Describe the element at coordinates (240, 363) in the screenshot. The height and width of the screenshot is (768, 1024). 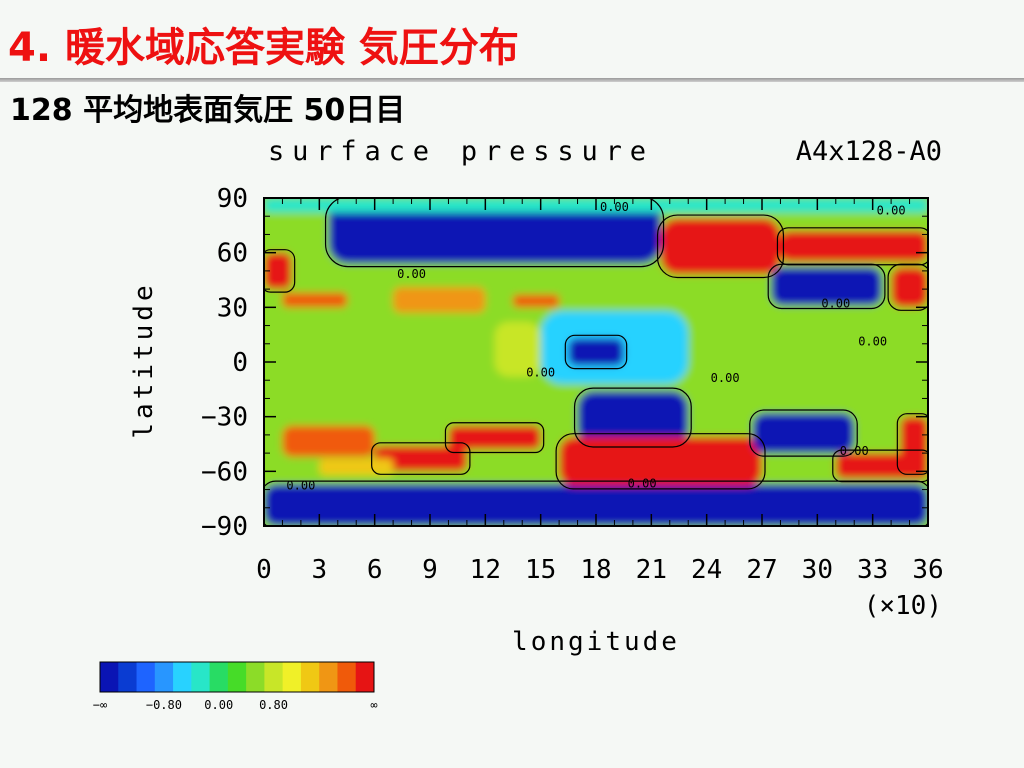
I see `y-tick-label-3: 0` at that location.